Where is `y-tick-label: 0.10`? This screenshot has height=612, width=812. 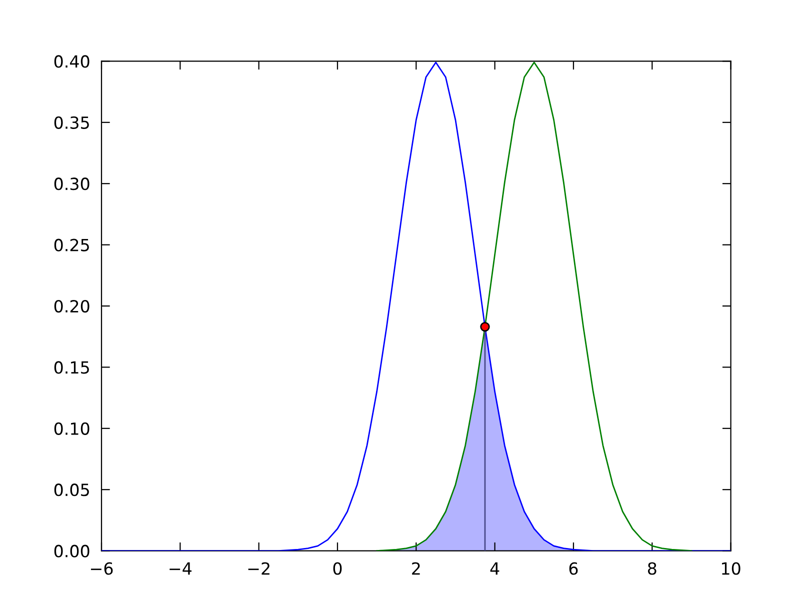
y-tick-label: 0.10 is located at coordinates (72, 428).